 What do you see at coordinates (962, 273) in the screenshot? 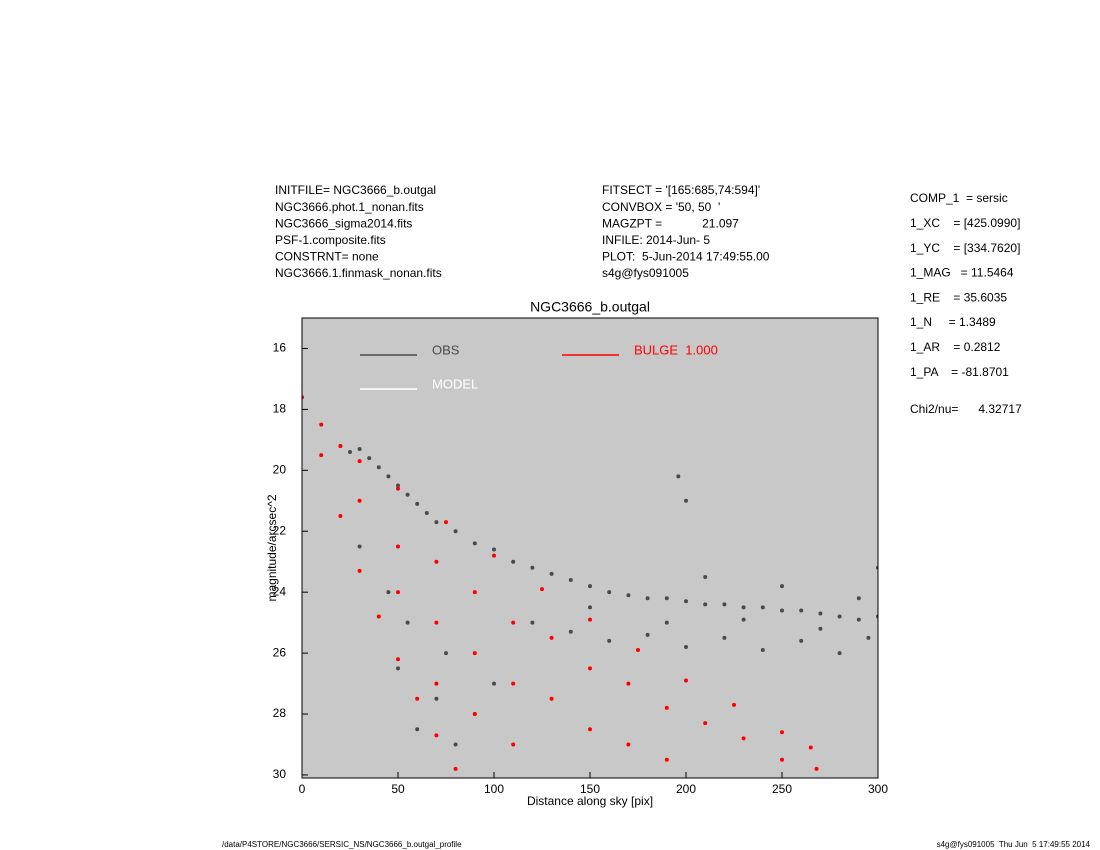
I see `fit-parameter: 1_MAG = 11.5464` at bounding box center [962, 273].